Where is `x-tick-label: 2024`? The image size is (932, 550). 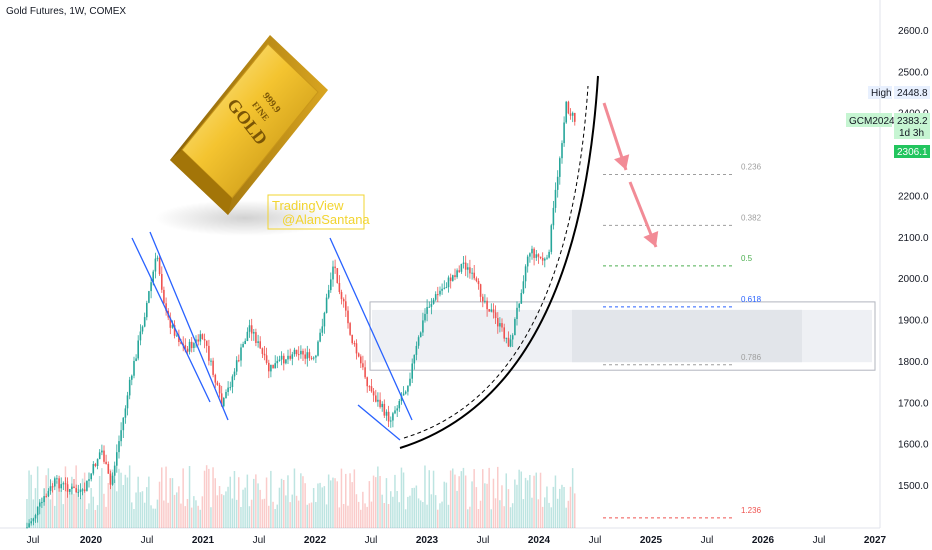 x-tick-label: 2024 is located at coordinates (539, 540).